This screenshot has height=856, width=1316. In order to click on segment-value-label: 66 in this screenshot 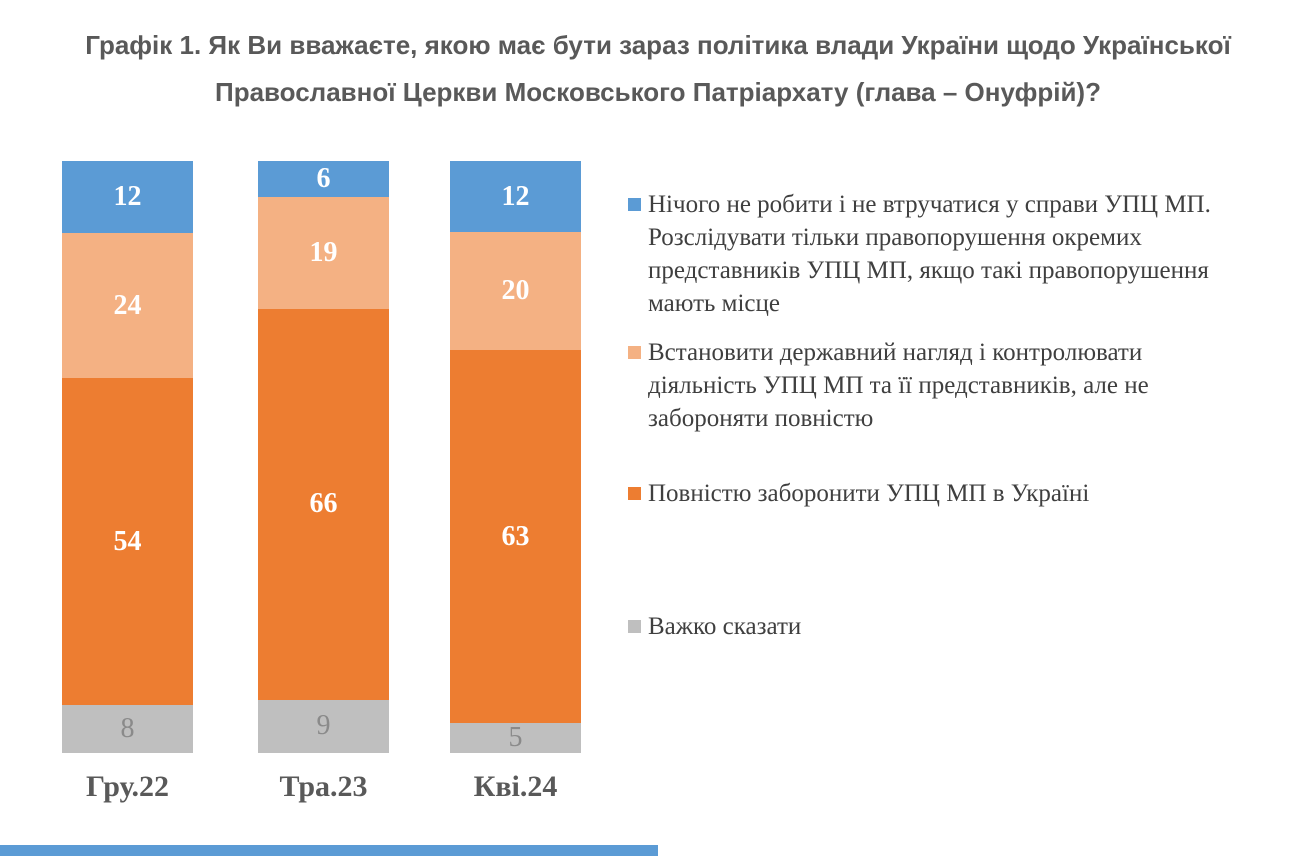, I will do `click(323, 504)`.